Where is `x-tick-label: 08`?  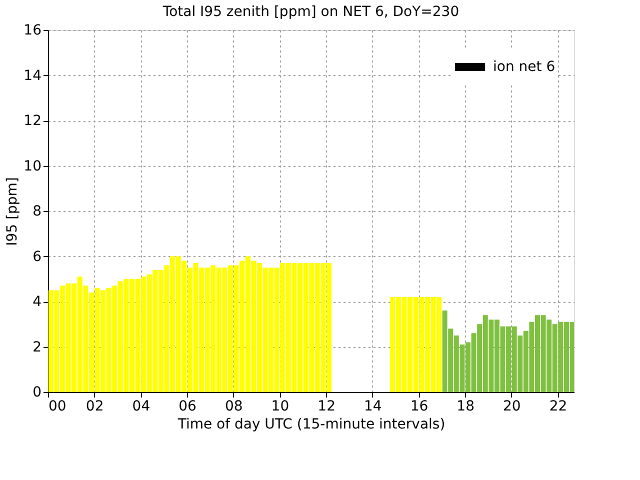
x-tick-label: 08 is located at coordinates (233, 406).